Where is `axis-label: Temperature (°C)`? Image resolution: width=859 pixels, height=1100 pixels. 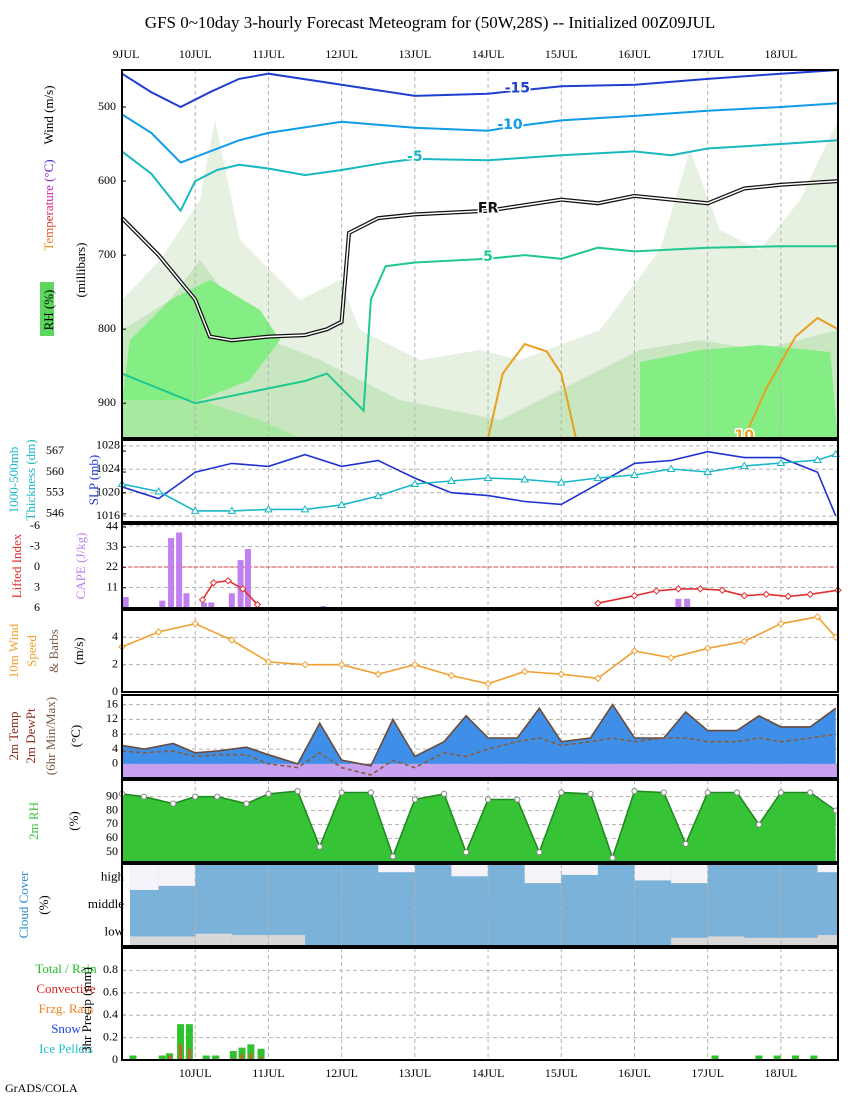 axis-label: Temperature (°C) is located at coordinates (48, 204).